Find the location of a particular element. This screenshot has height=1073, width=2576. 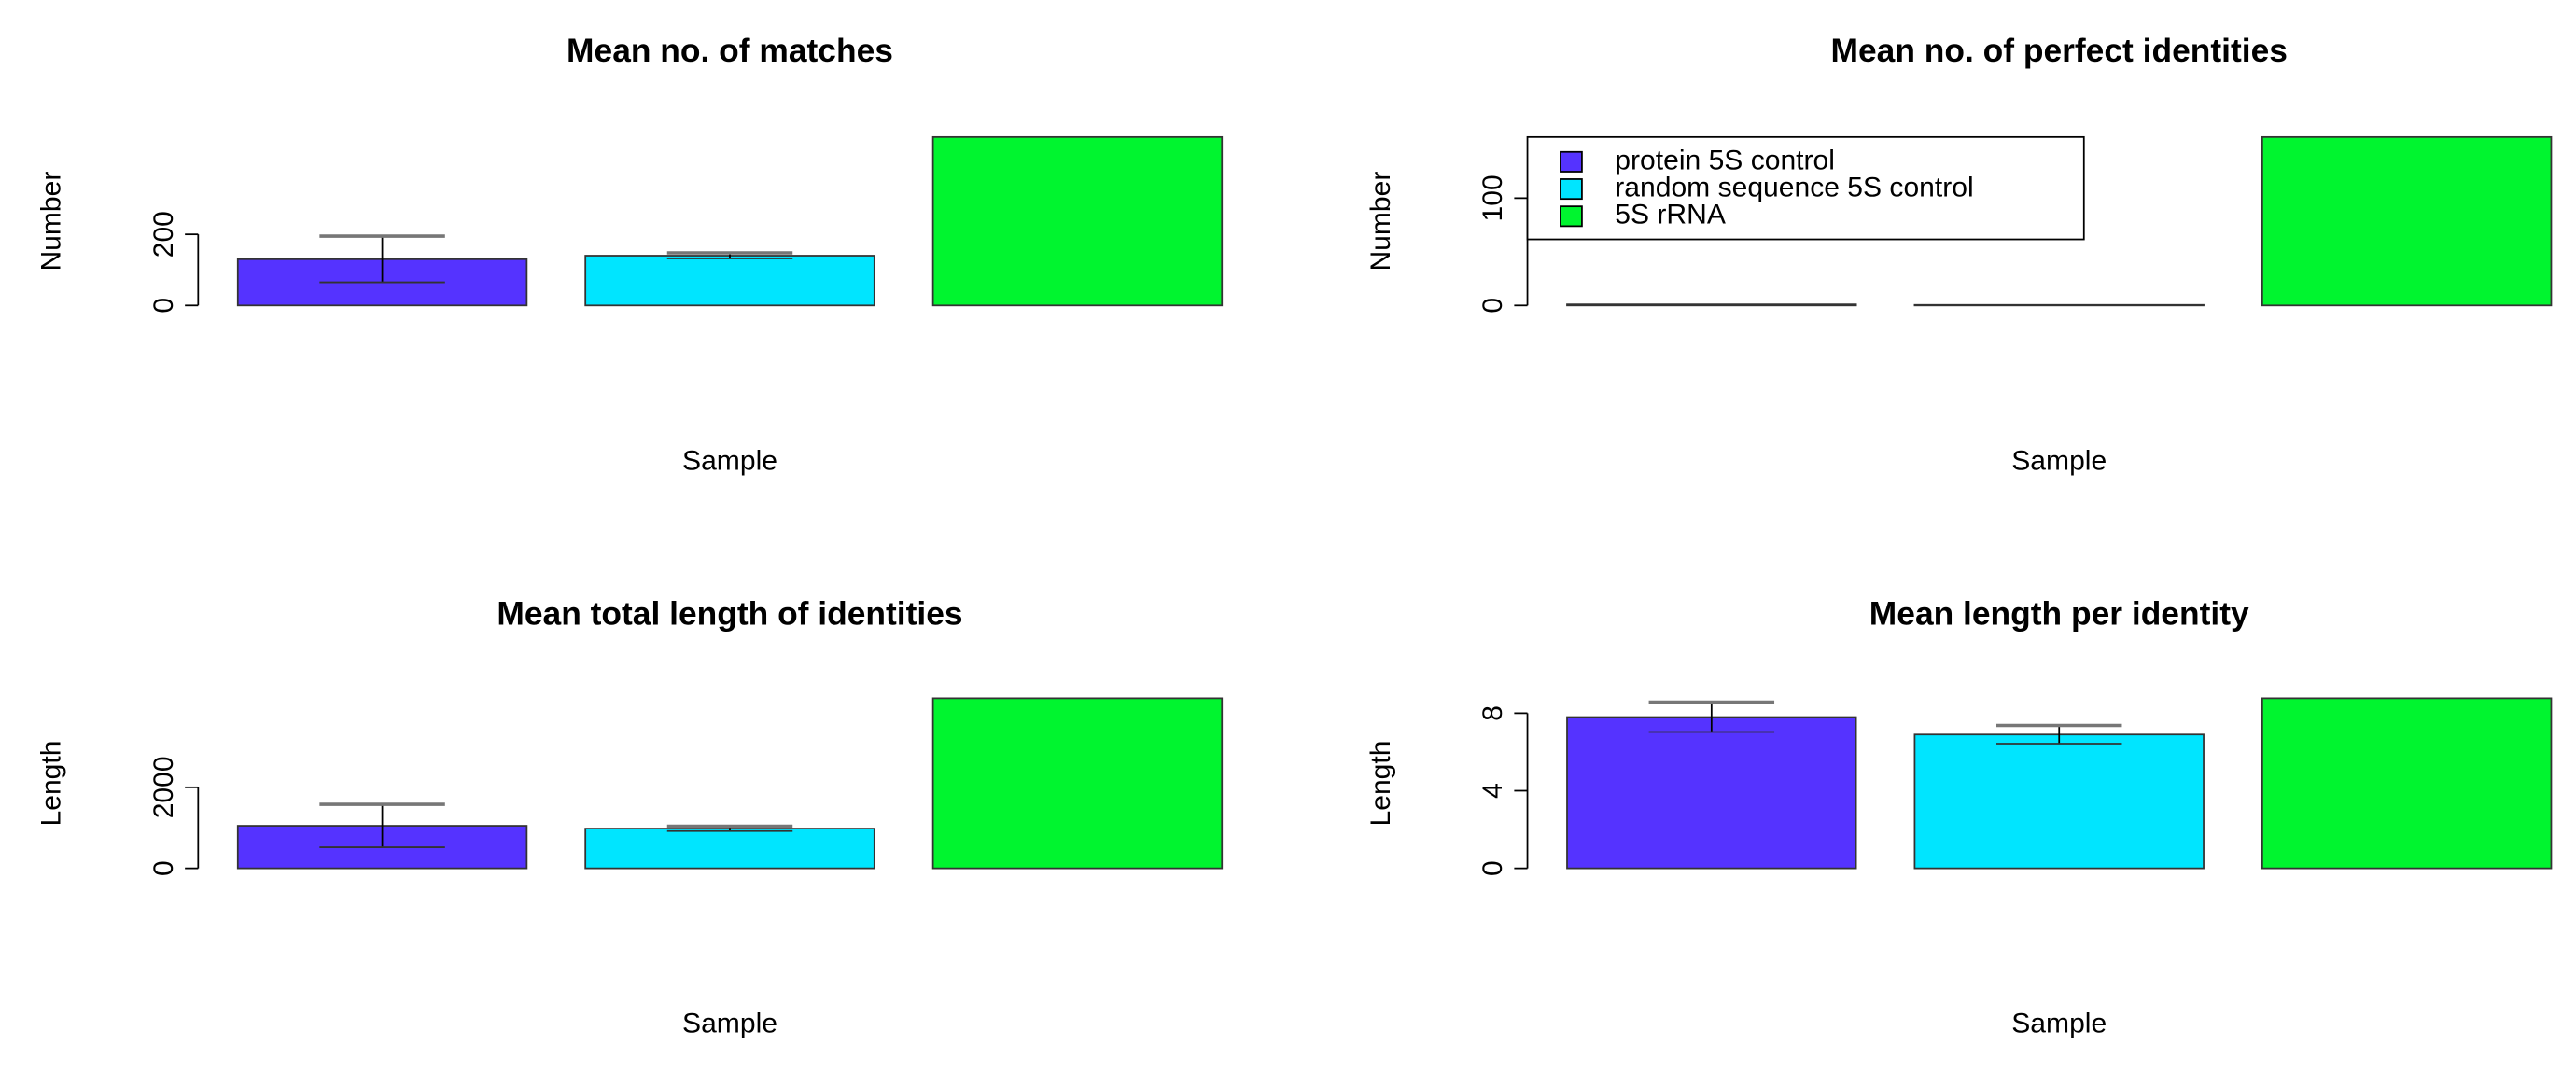

chart-title: Mean length per identity is located at coordinates (2059, 613).